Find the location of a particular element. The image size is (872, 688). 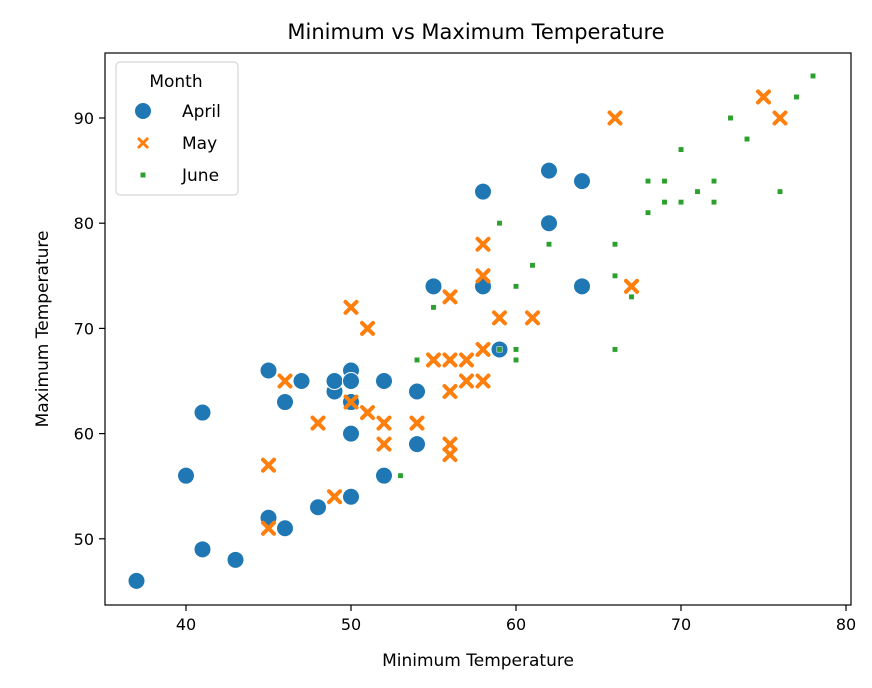

y-tick-label: 90 is located at coordinates (84, 118).